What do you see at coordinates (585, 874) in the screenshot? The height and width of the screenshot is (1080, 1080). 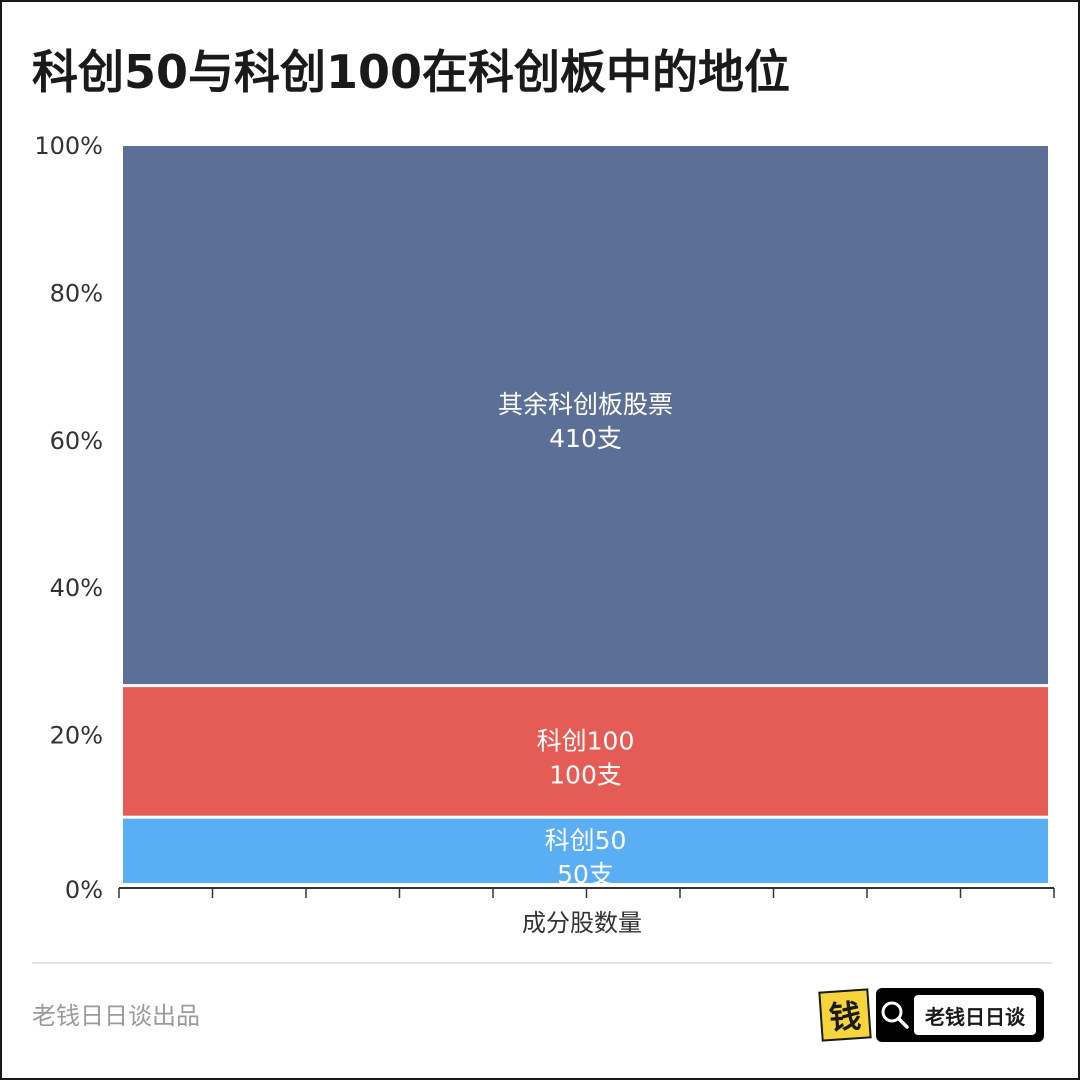 I see `segment-value-label: 50支` at bounding box center [585, 874].